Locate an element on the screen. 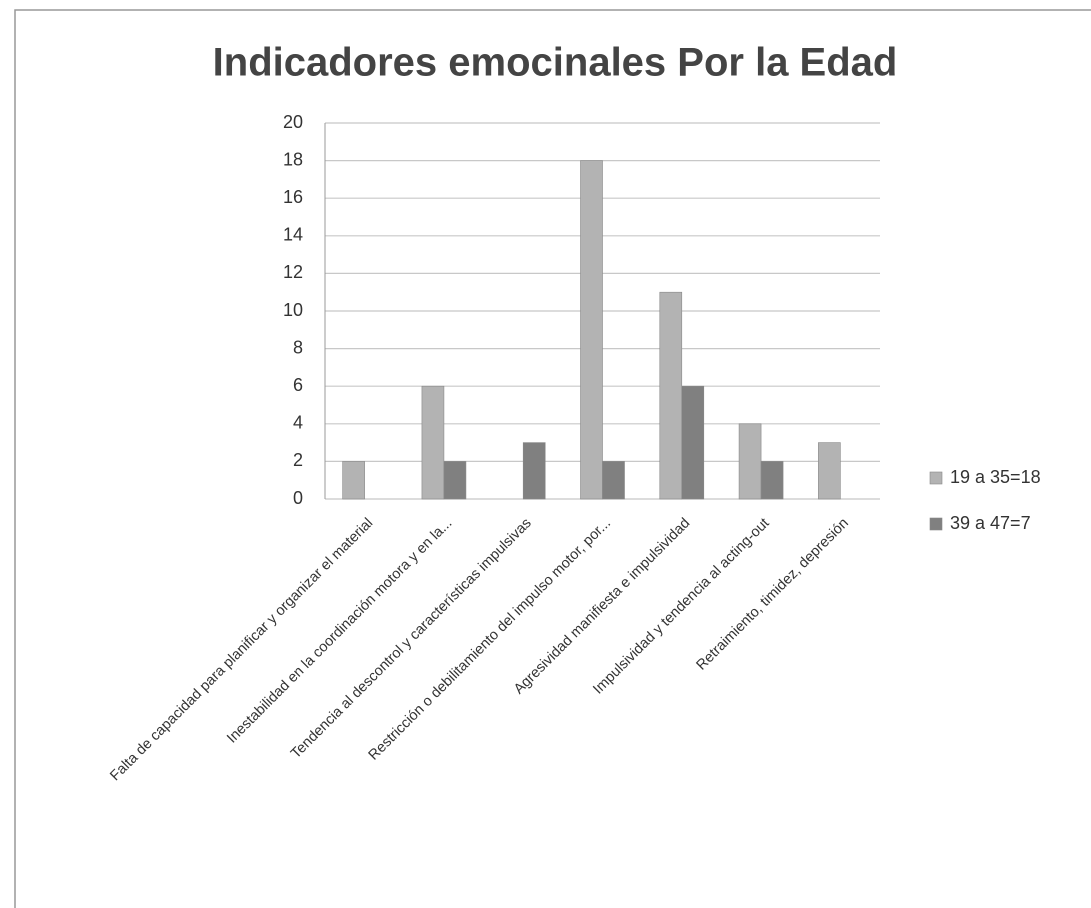 Image resolution: width=1091 pixels, height=908 pixels. y-tick-label: 2 is located at coordinates (298, 460).